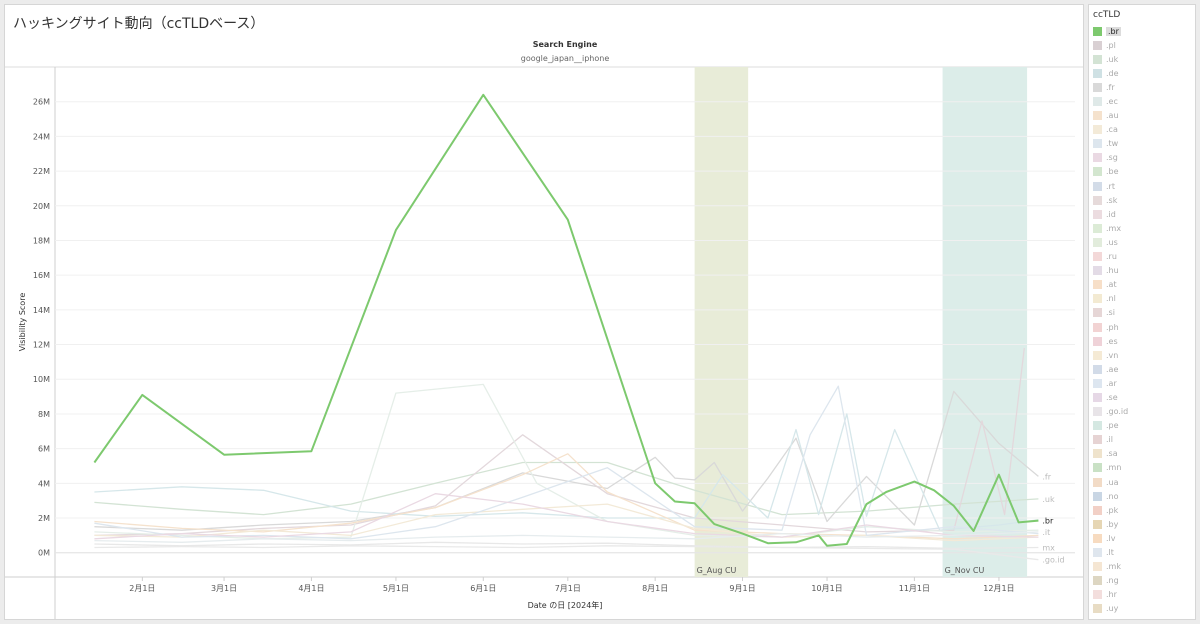 The width and height of the screenshot is (1200, 624). I want to click on legend-item: .il, so click(1142, 440).